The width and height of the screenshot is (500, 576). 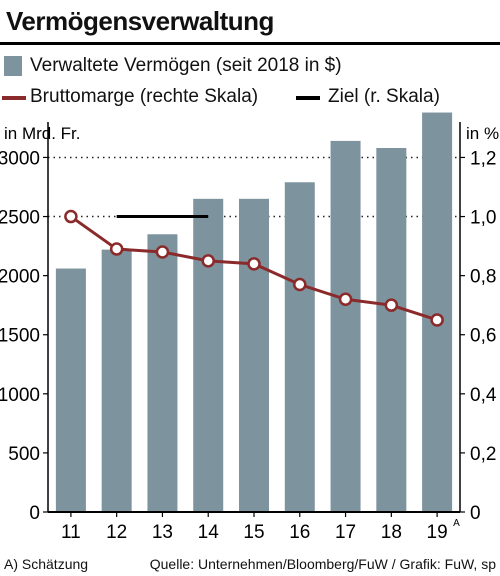 I want to click on title-rule, so click(x=250, y=43).